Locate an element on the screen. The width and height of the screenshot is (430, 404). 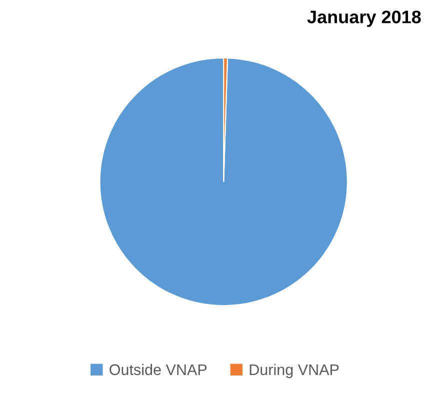
legend-label: Outside VNAP is located at coordinates (158, 370).